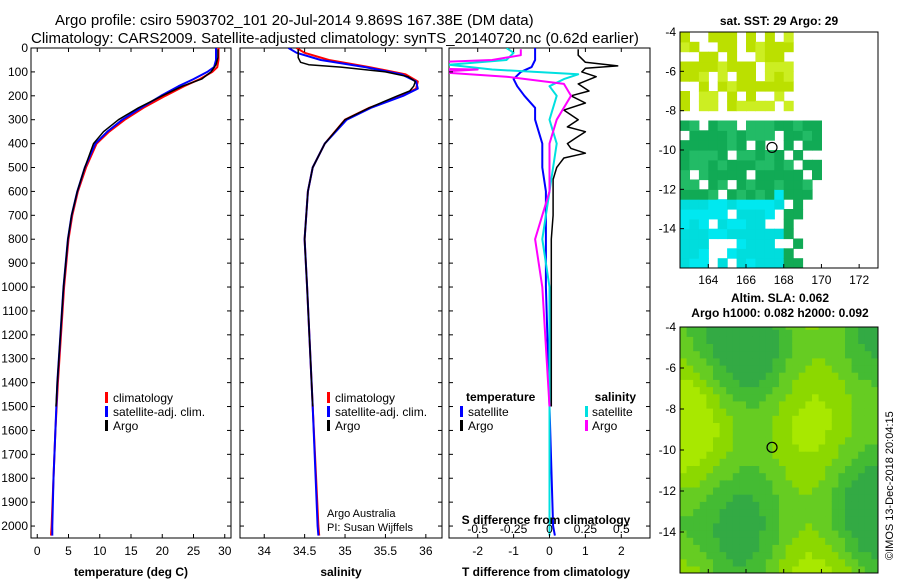 The width and height of the screenshot is (900, 580). What do you see at coordinates (14, 526) in the screenshot?
I see `y-tick-label: 2000` at bounding box center [14, 526].